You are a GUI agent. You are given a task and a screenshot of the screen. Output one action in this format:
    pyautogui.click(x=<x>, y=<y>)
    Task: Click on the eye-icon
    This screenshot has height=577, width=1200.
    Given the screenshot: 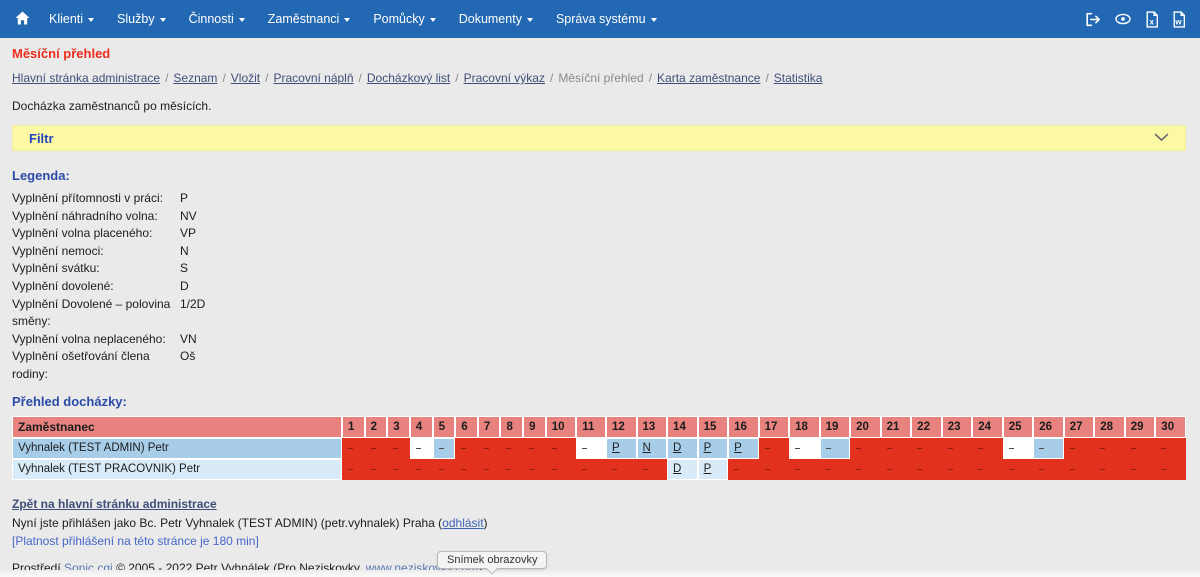 What is the action you would take?
    pyautogui.click(x=1123, y=19)
    